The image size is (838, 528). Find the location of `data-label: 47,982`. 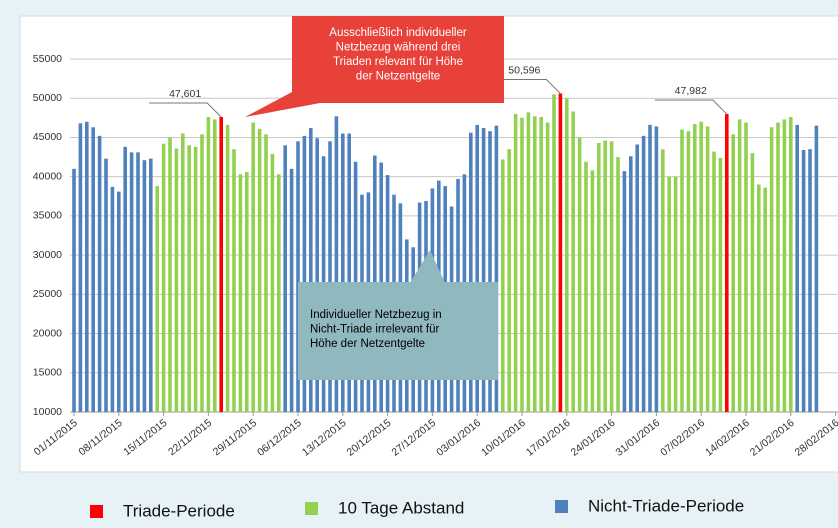

data-label: 47,982 is located at coordinates (691, 91).